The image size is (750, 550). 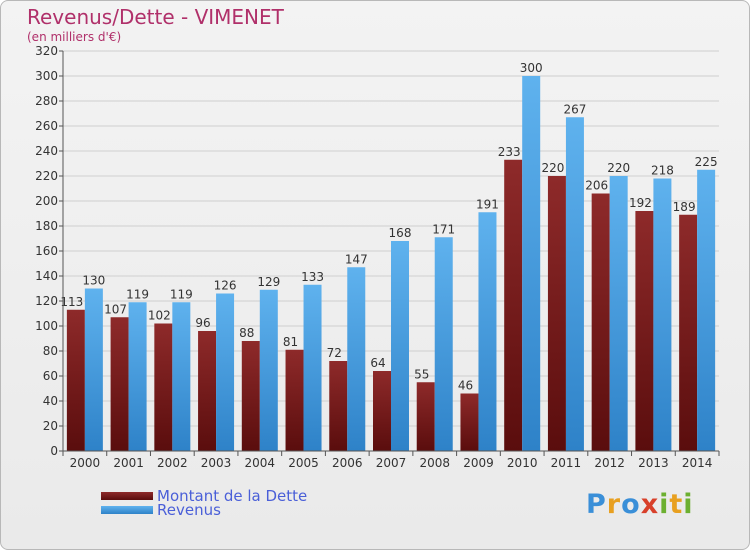 What do you see at coordinates (312, 277) in the screenshot?
I see `data-label-revenus: 133` at bounding box center [312, 277].